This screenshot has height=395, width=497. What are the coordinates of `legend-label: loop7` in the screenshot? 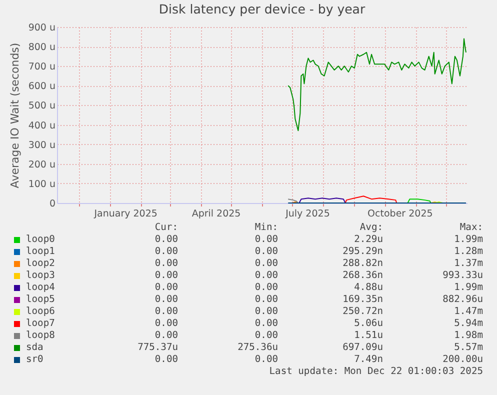 It's located at (40, 324).